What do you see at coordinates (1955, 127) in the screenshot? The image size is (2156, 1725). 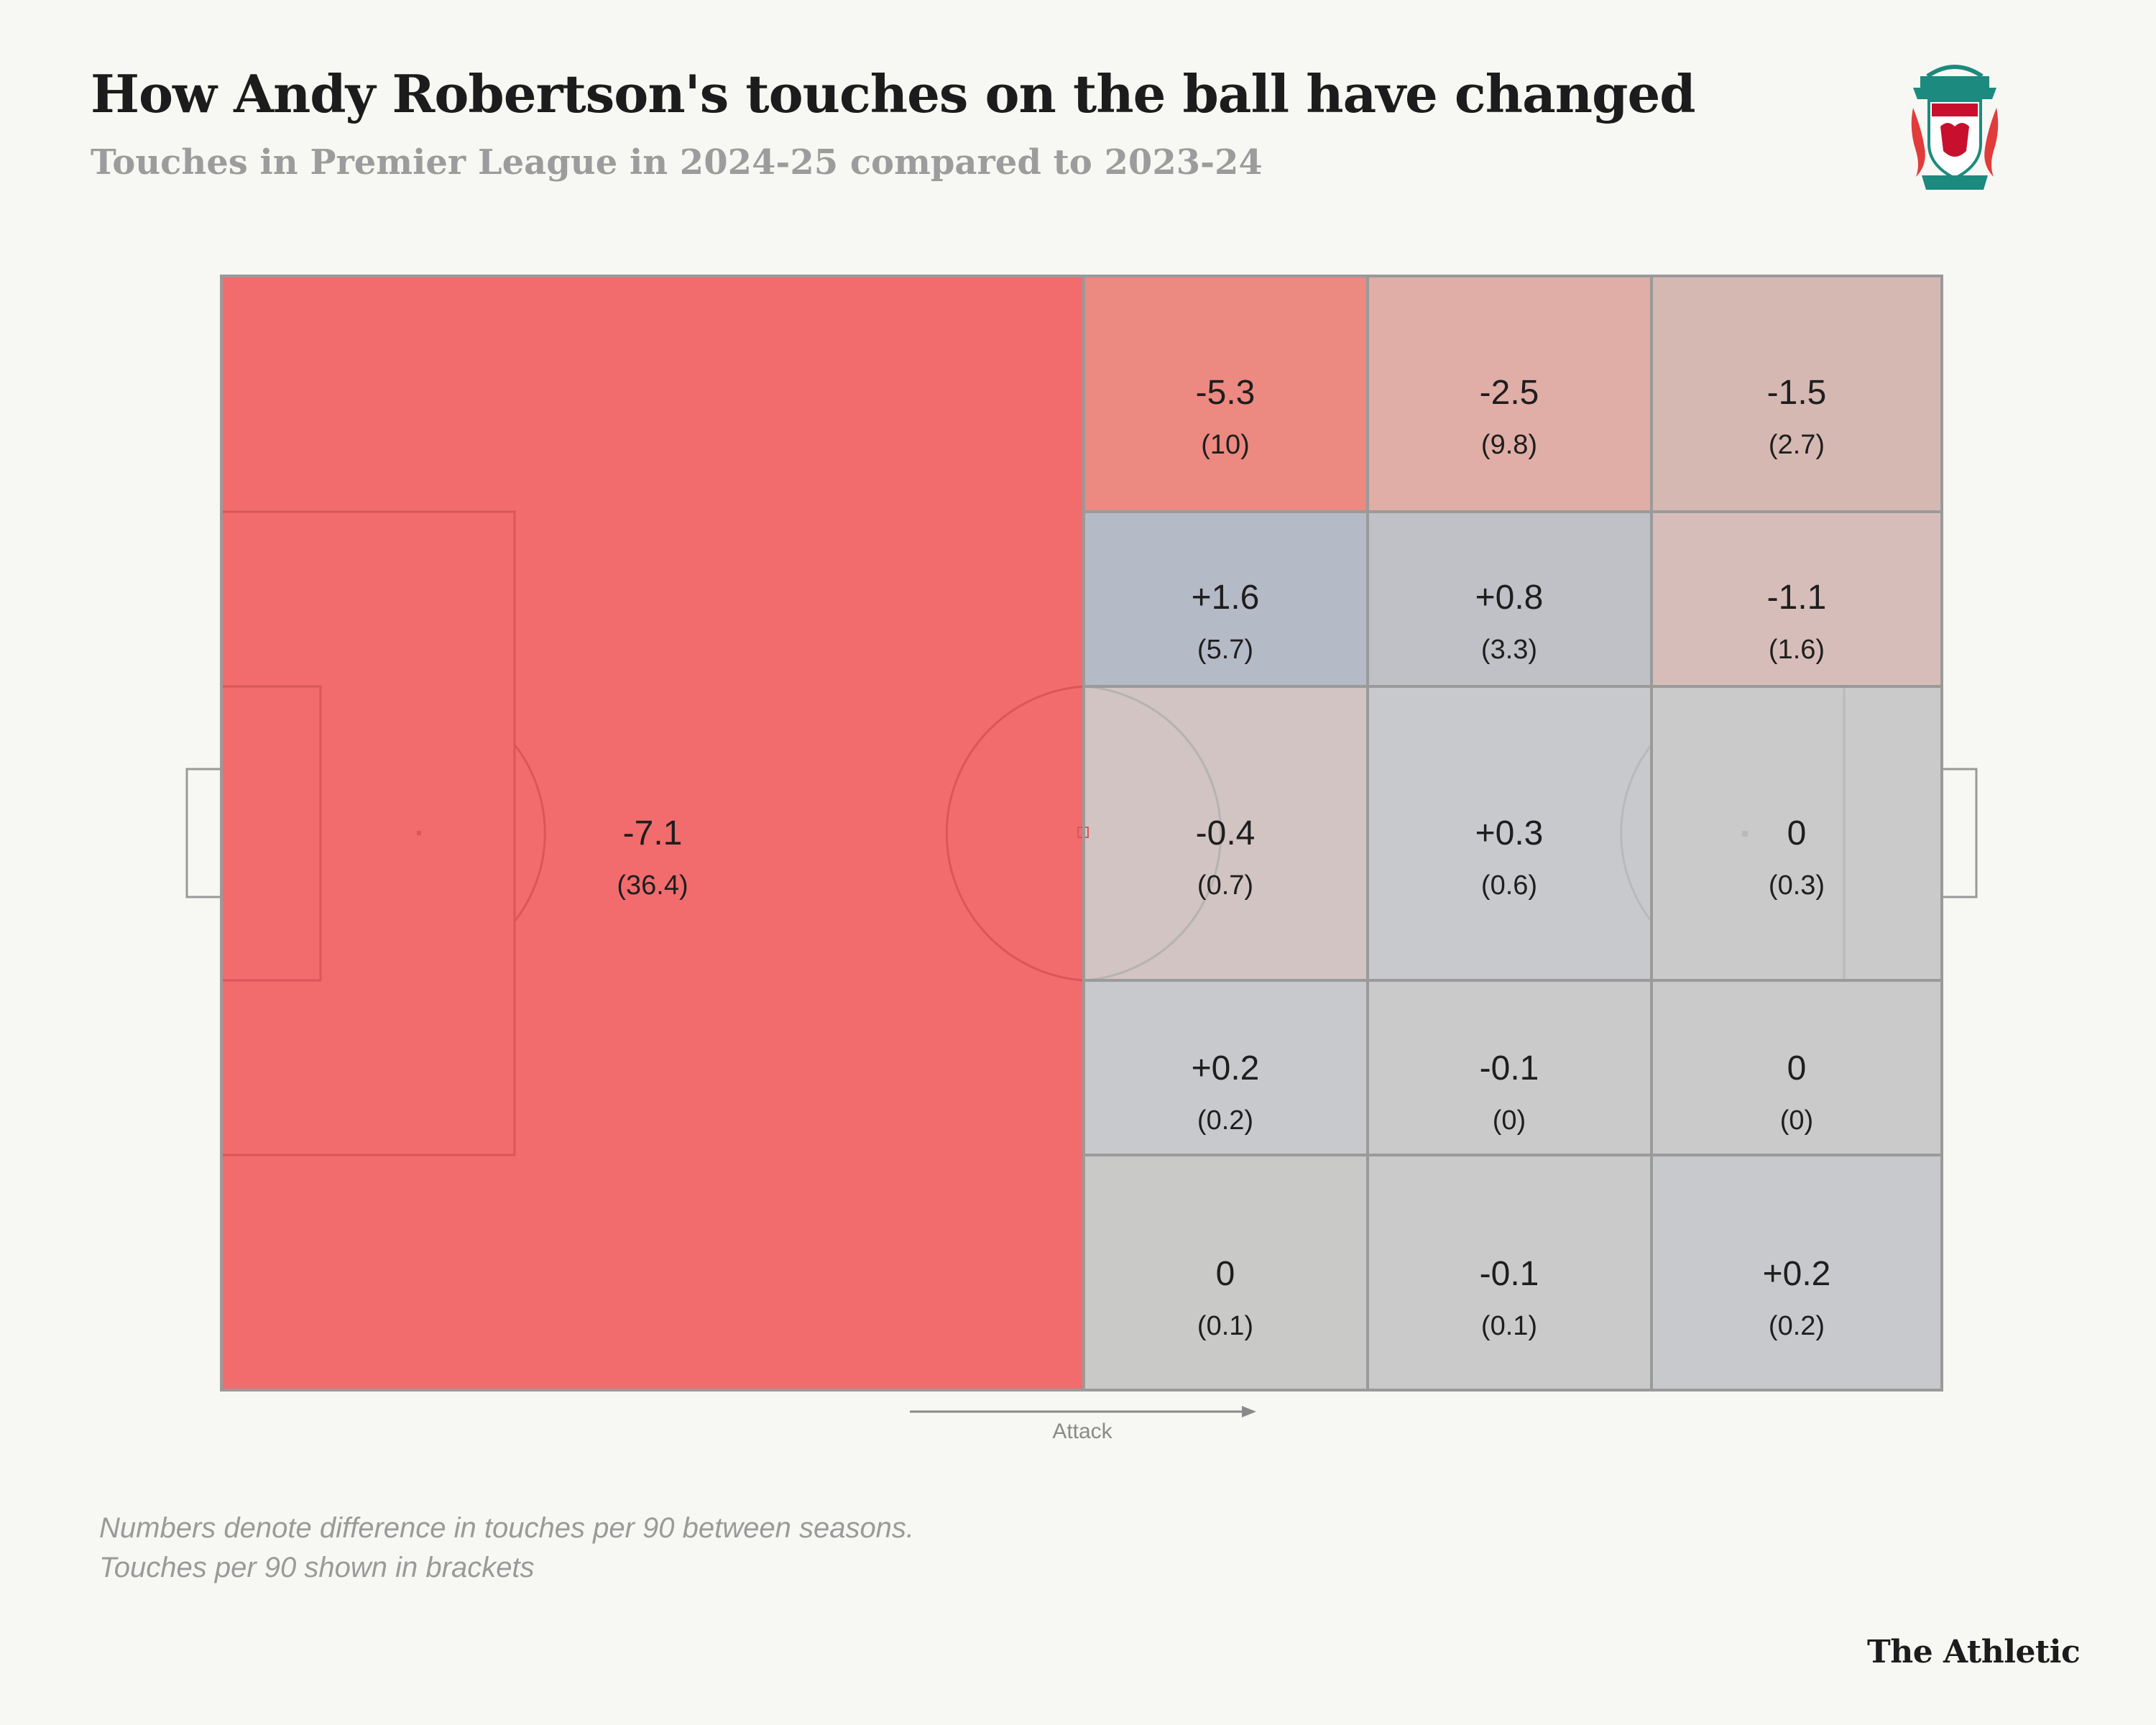 I see `liverpool-crest-icon` at bounding box center [1955, 127].